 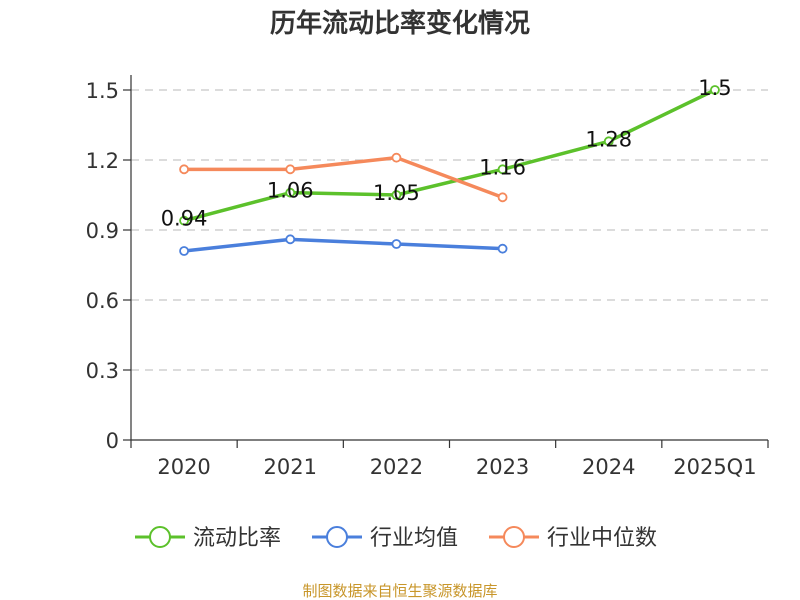 I want to click on y-tick-label: 0, so click(x=112, y=441).